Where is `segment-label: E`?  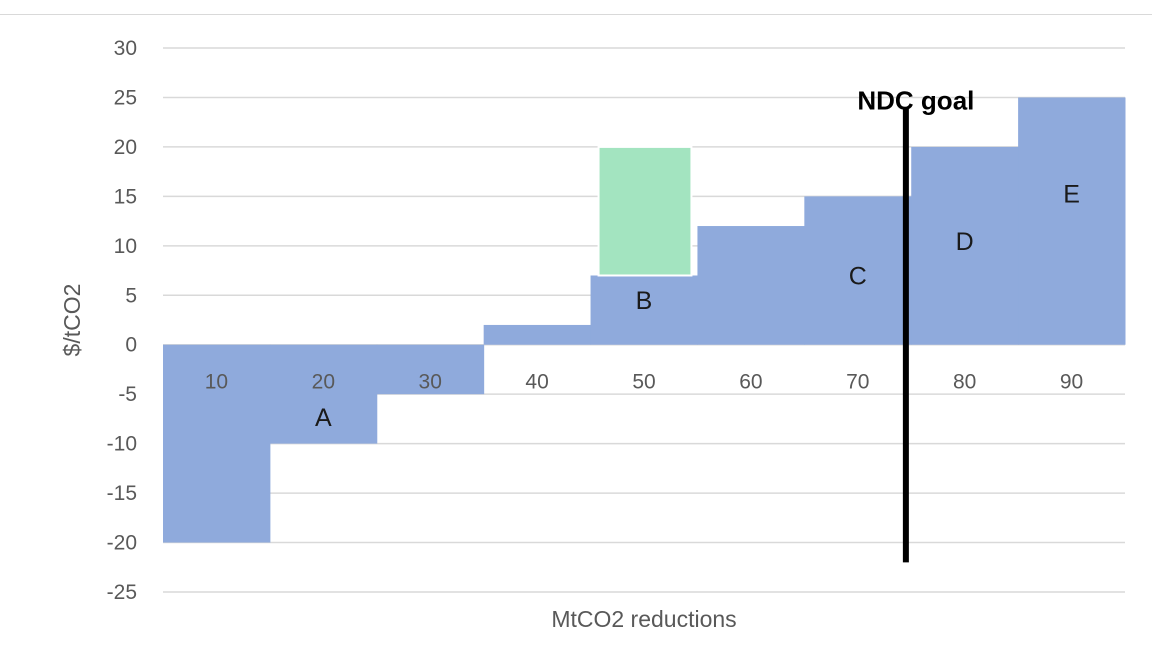 segment-label: E is located at coordinates (1071, 194).